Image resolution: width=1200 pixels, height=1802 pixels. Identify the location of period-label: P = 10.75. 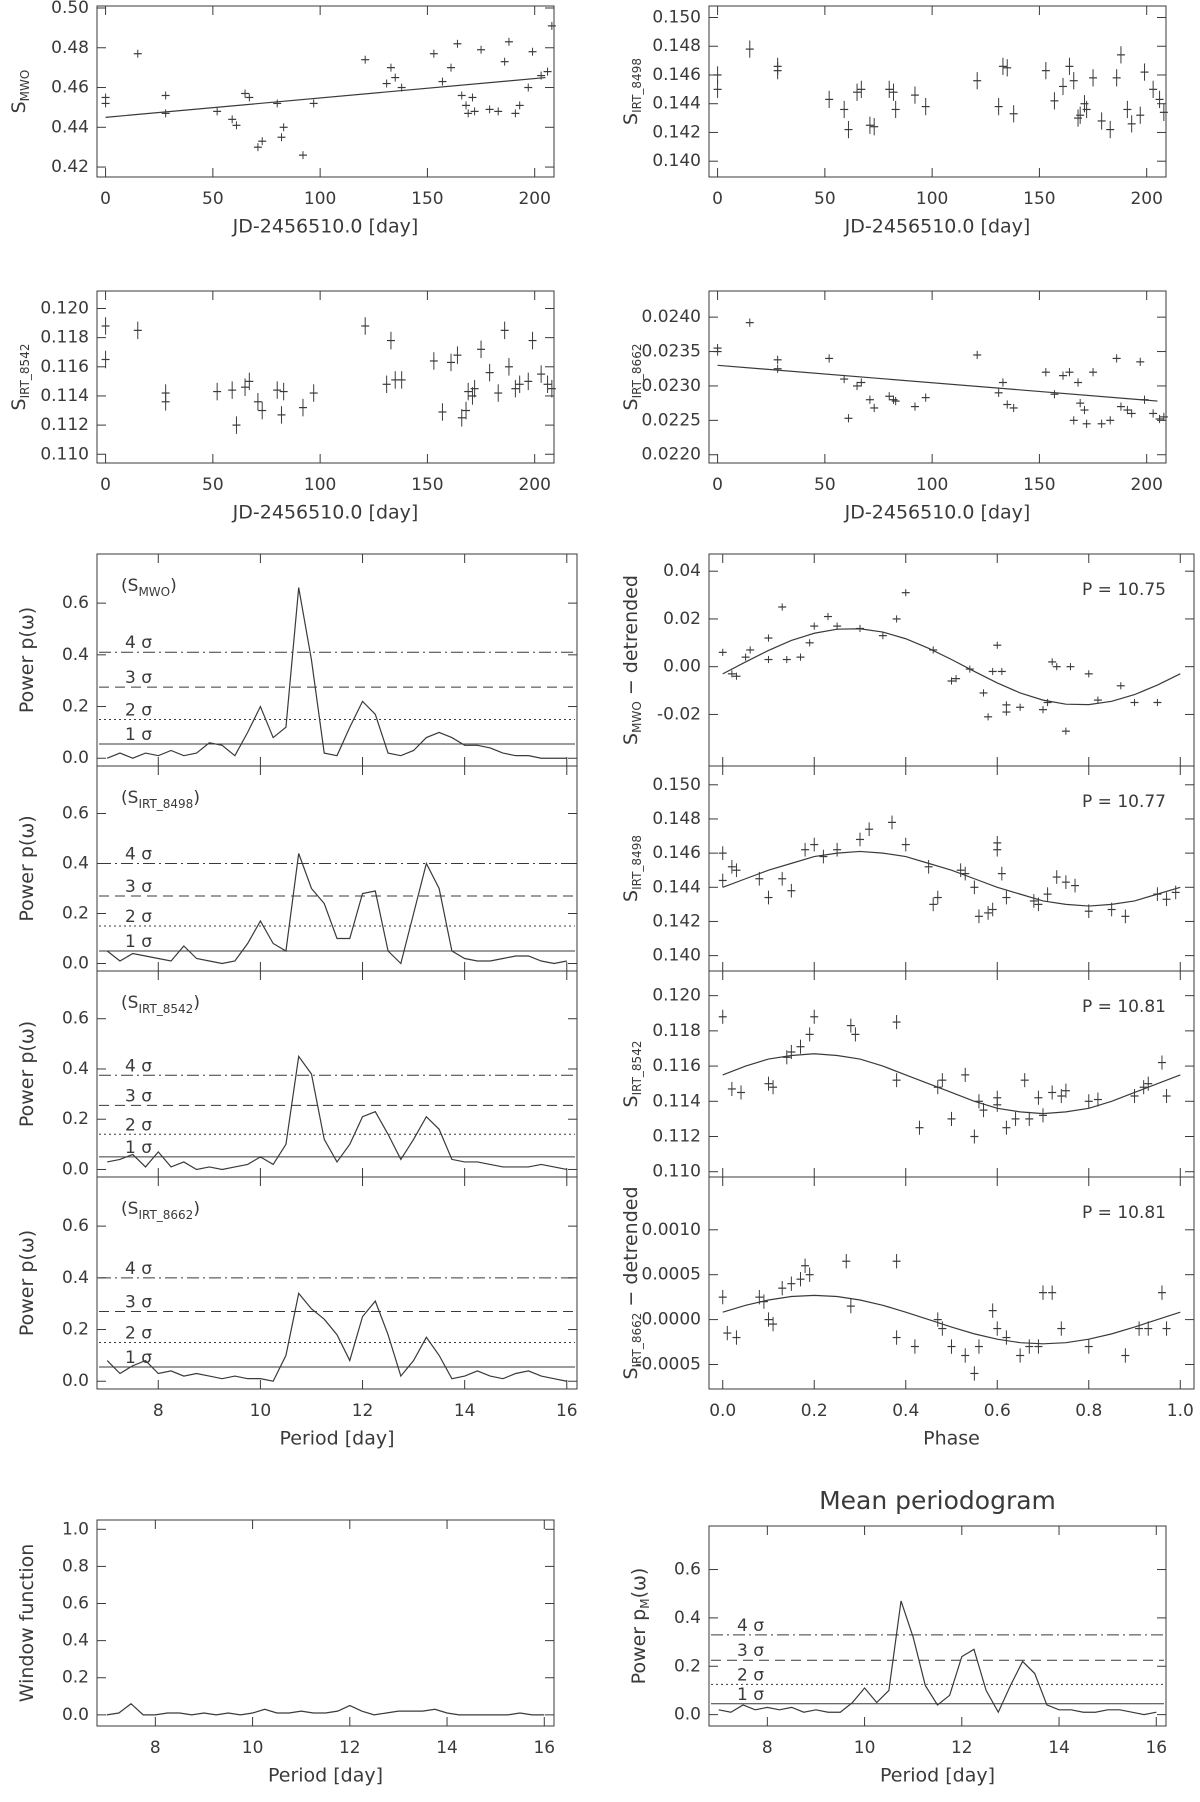
(1124, 590).